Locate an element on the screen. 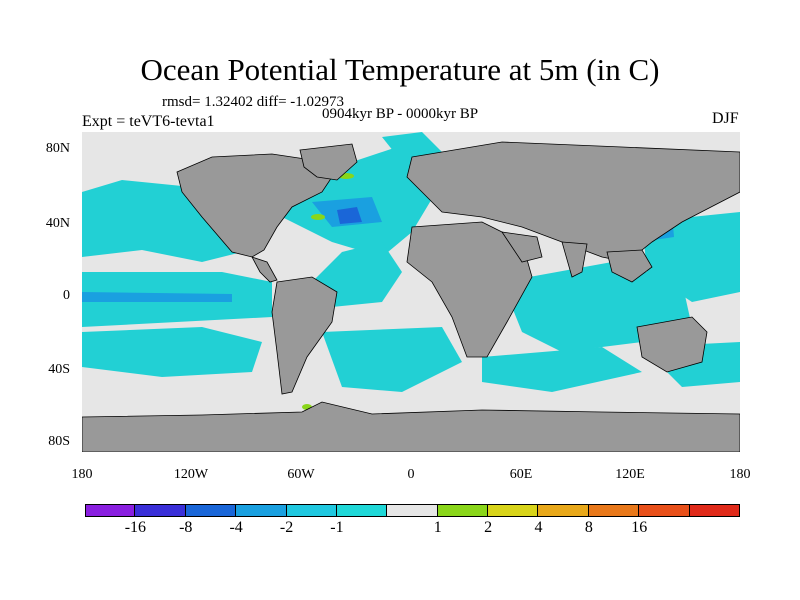 Image resolution: width=800 pixels, height=600 pixels. colorbar-tick-label: 16 is located at coordinates (639, 527).